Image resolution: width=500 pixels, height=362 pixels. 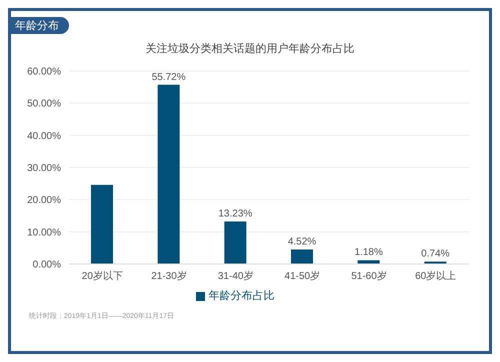 I want to click on x-tick-label: 41-50岁, so click(x=302, y=276).